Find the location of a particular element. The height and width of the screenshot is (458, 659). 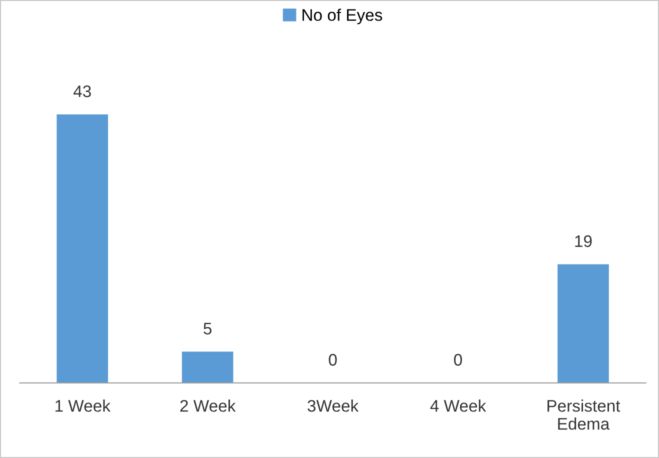

x-tick-label: 2 Week is located at coordinates (208, 406).